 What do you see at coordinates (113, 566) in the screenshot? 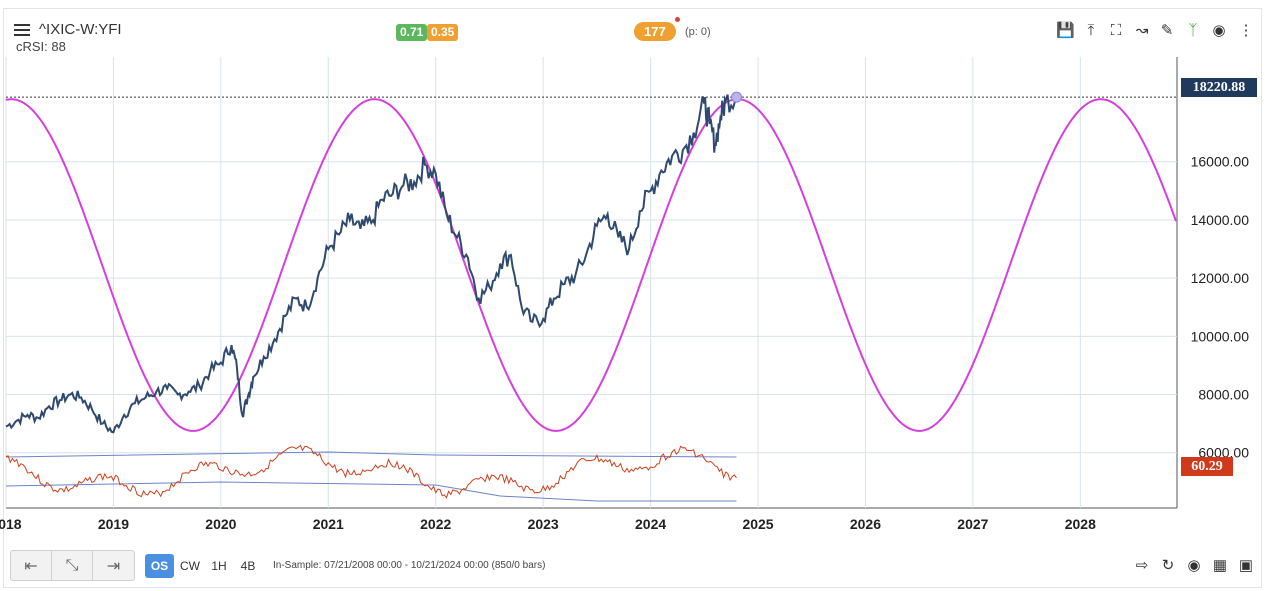
I see `last-bar-icon: ⇥` at bounding box center [113, 566].